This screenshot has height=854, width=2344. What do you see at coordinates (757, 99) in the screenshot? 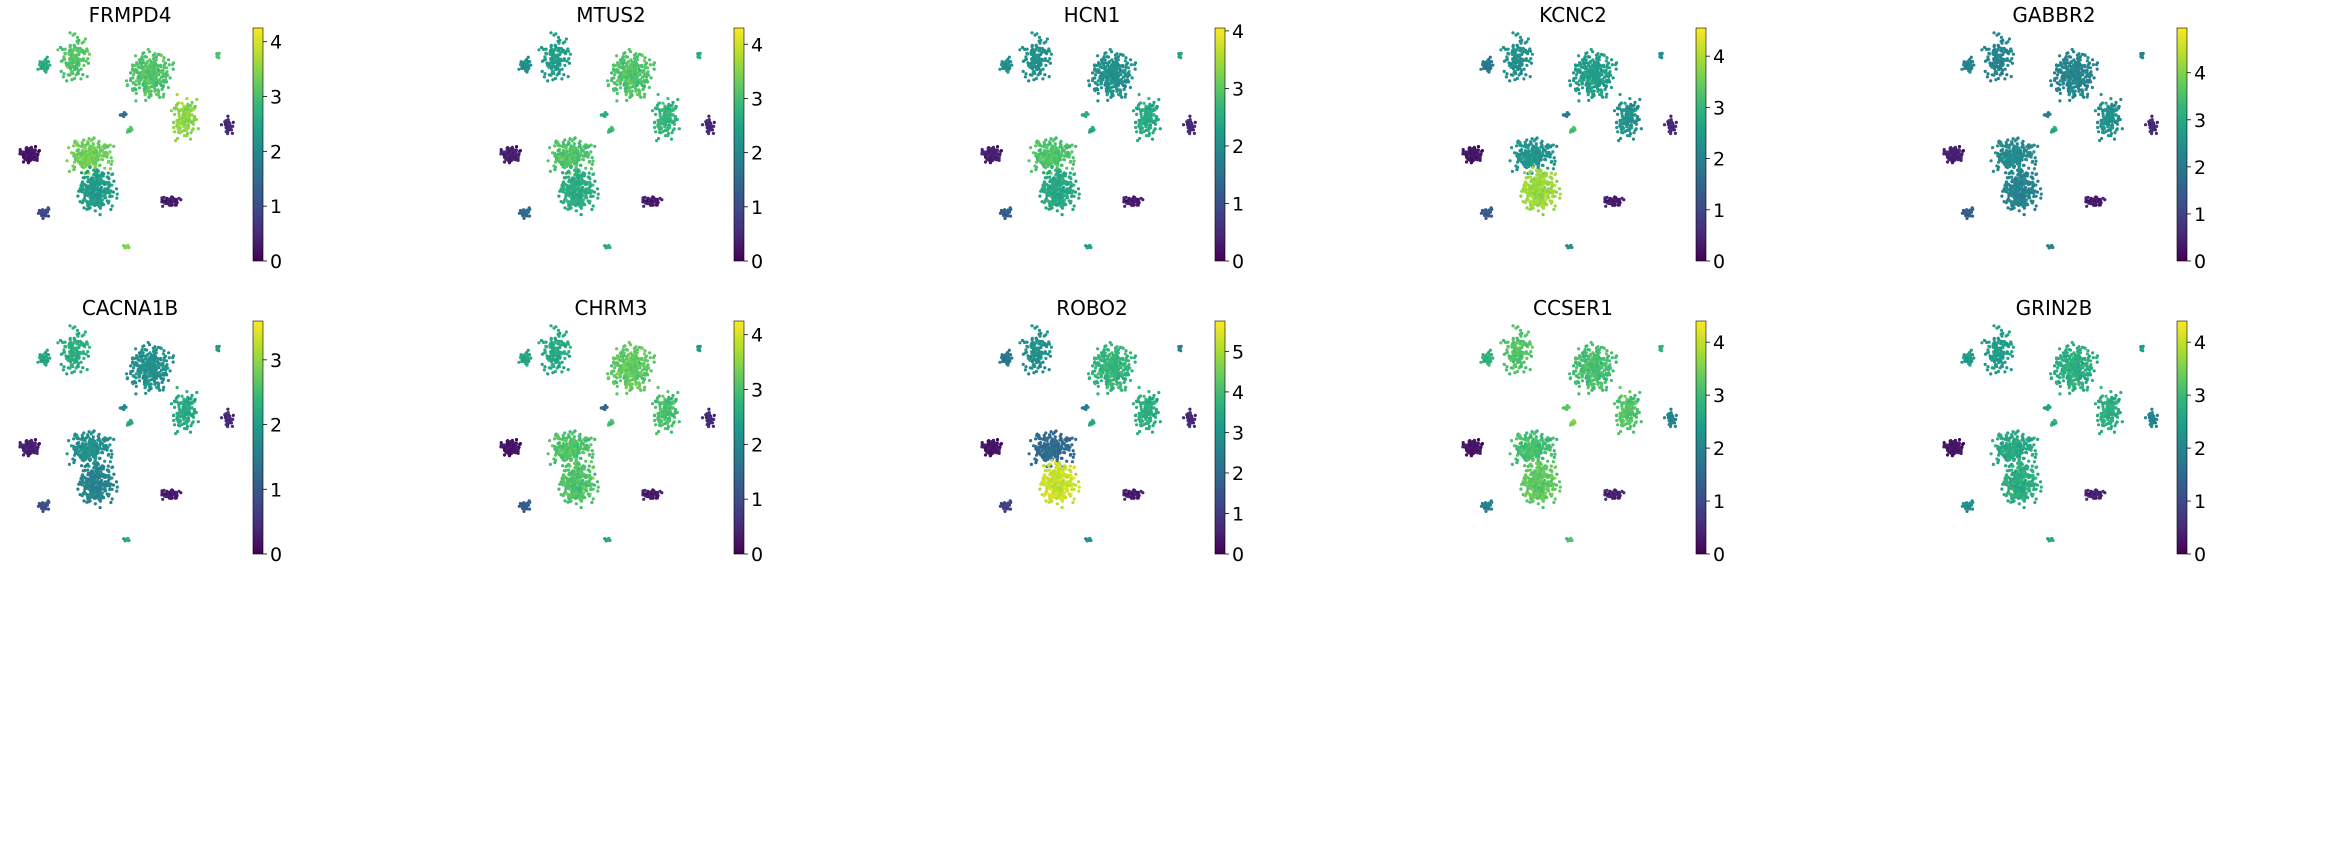
I see `colorbar-tick-label: 3` at bounding box center [757, 99].